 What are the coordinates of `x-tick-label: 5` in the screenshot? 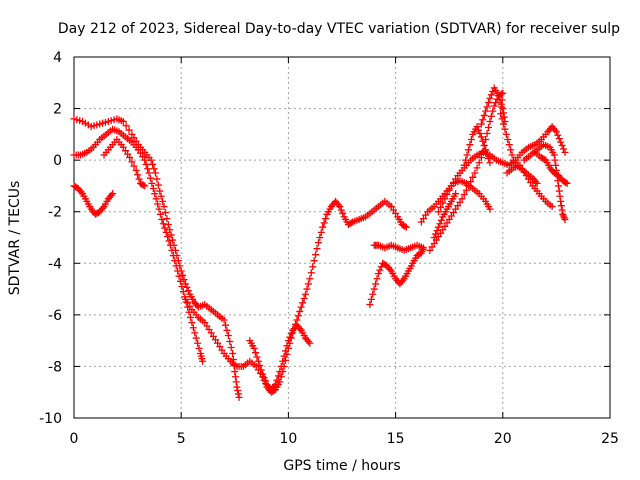 It's located at (181, 439).